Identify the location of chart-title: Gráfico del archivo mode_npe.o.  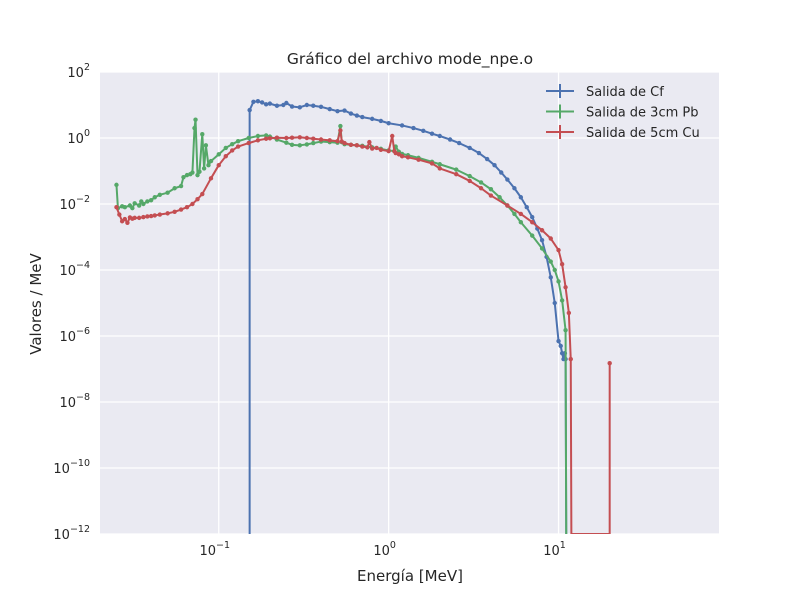
(410, 59).